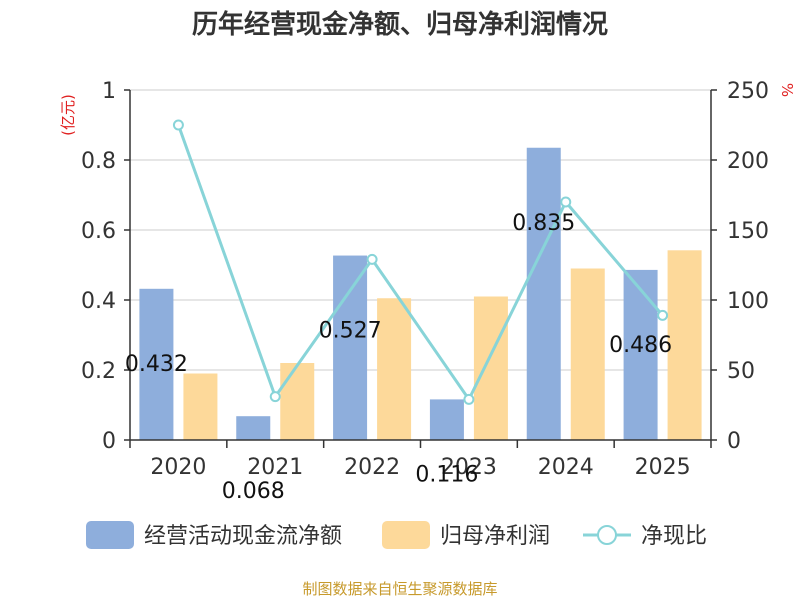  What do you see at coordinates (741, 371) in the screenshot?
I see `right-axis-tick-label: 50` at bounding box center [741, 371].